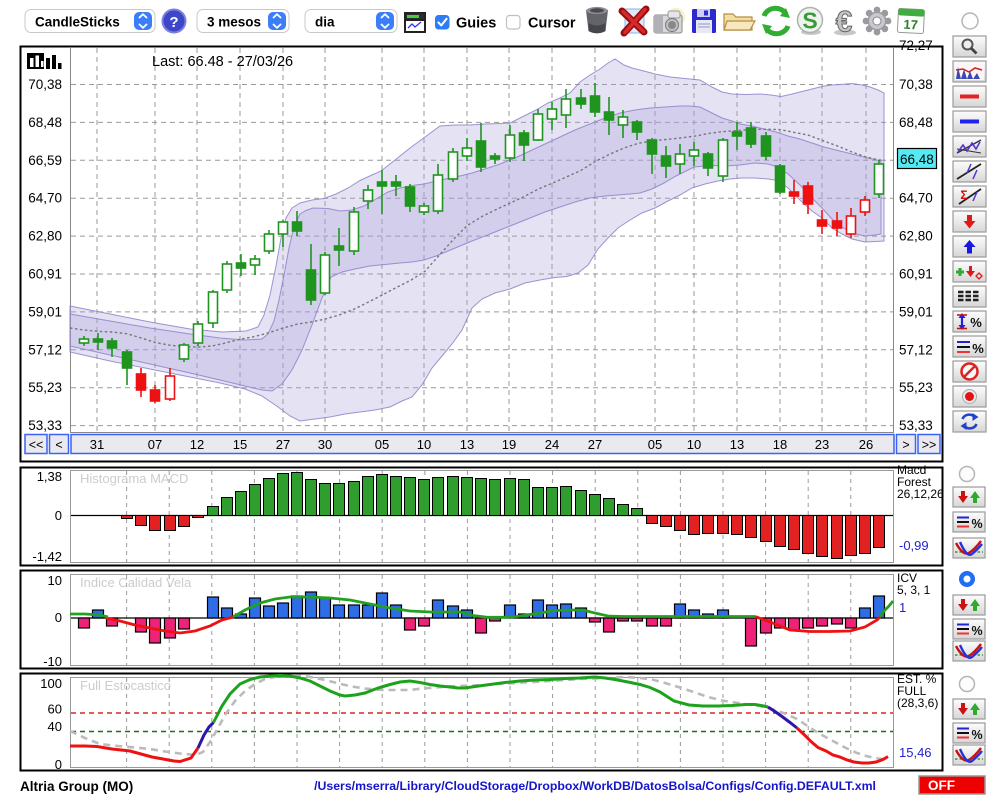 The image size is (1000, 800). Describe the element at coordinates (234, 22) in the screenshot. I see `svg-text: 3 mesos` at that location.